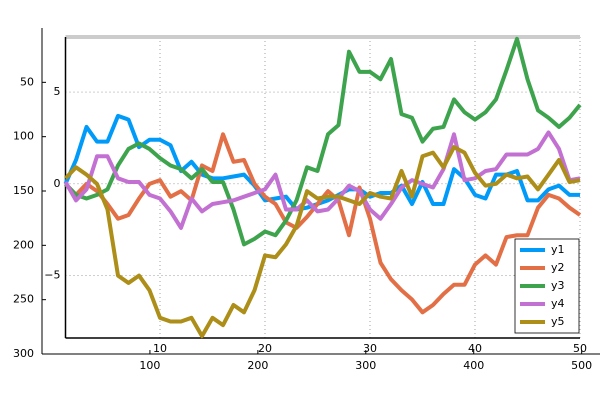  What do you see at coordinates (265, 348) in the screenshot?
I see `x-tick-label: 20` at bounding box center [265, 348].